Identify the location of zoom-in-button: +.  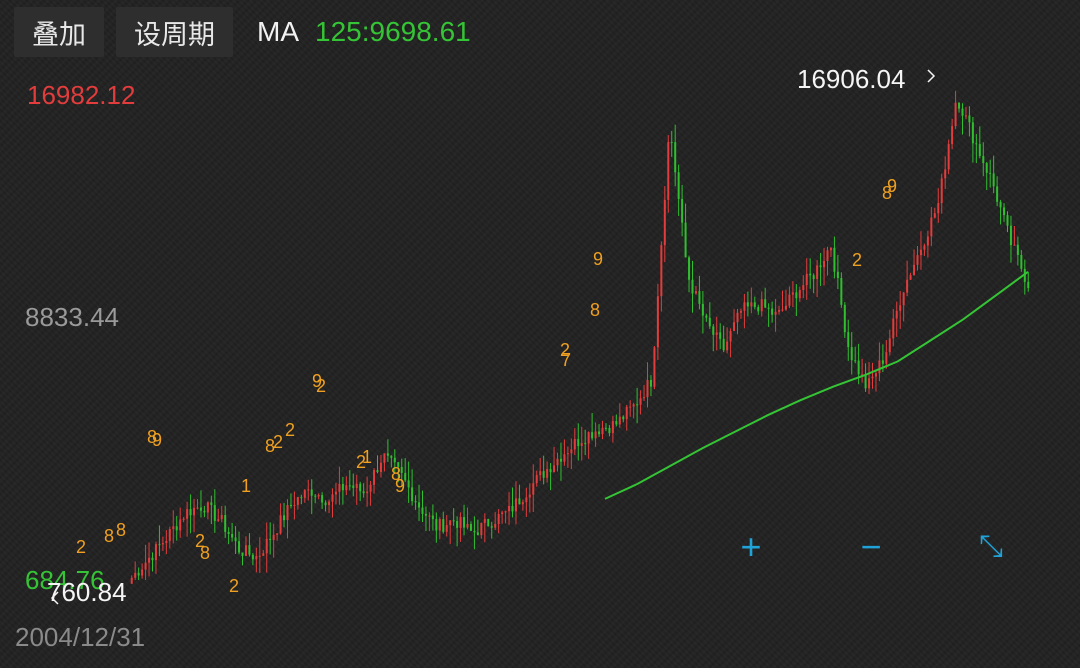
(751, 546).